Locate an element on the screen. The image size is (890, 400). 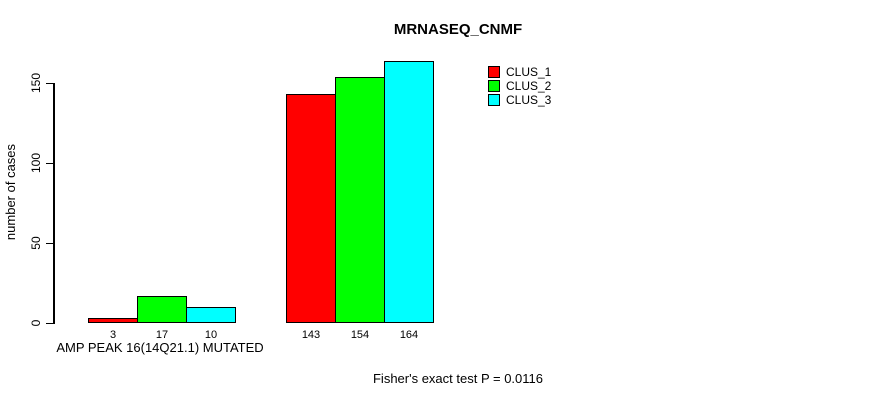
y-tick-label: 150 is located at coordinates (36, 83).